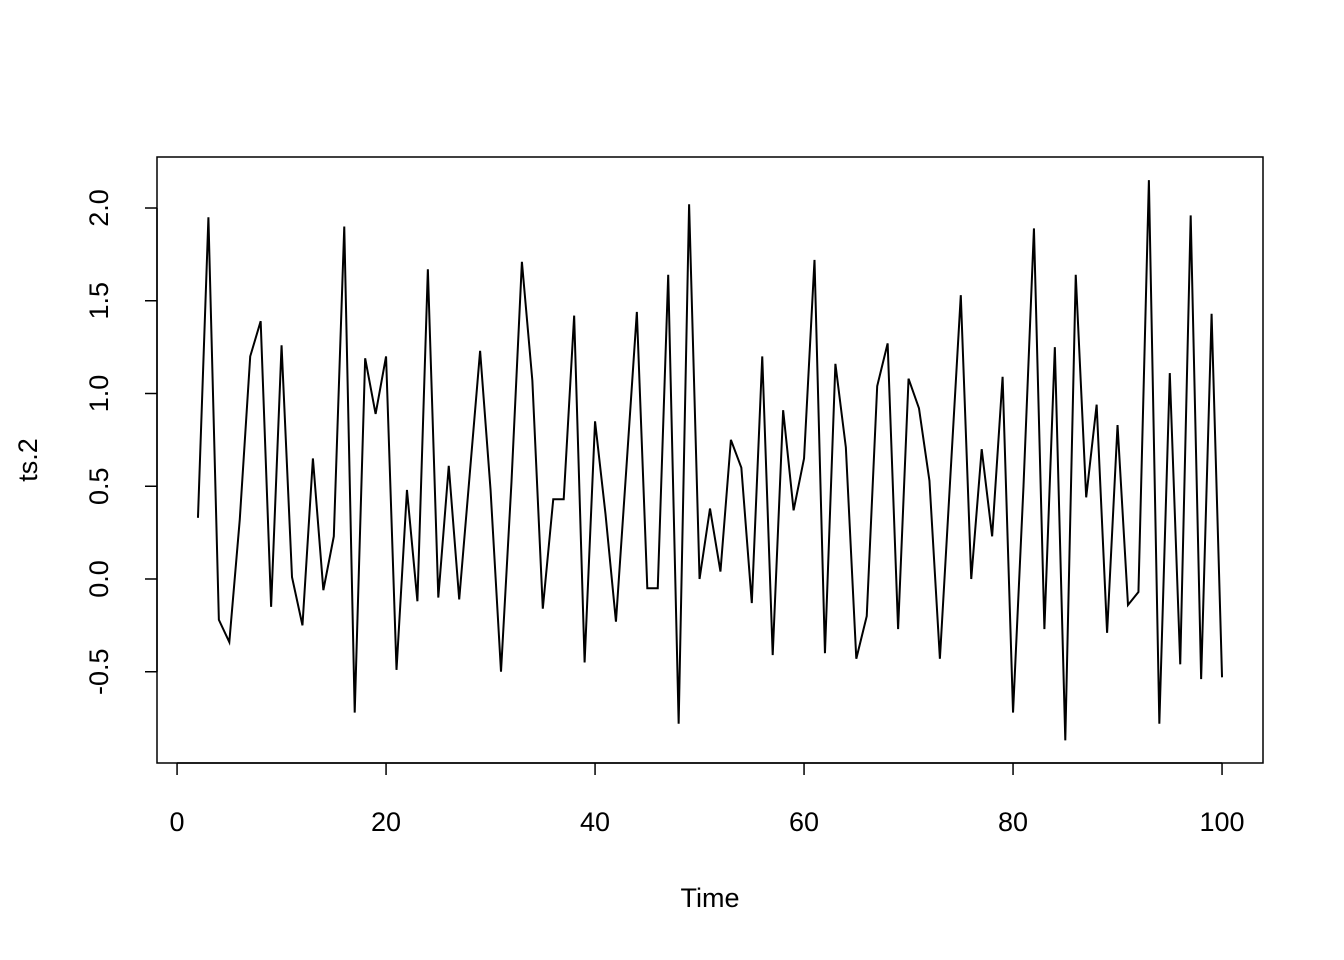 The width and height of the screenshot is (1344, 960). What do you see at coordinates (99, 394) in the screenshot?
I see `y-tick-label: 1.0` at bounding box center [99, 394].